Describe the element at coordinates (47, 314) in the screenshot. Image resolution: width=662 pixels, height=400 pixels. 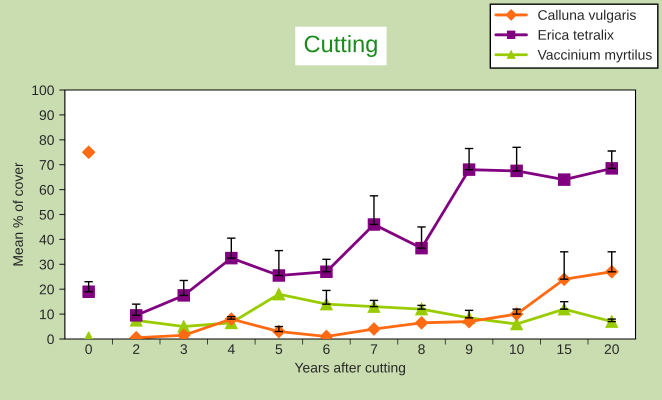
I see `y-tick-label: 10` at that location.